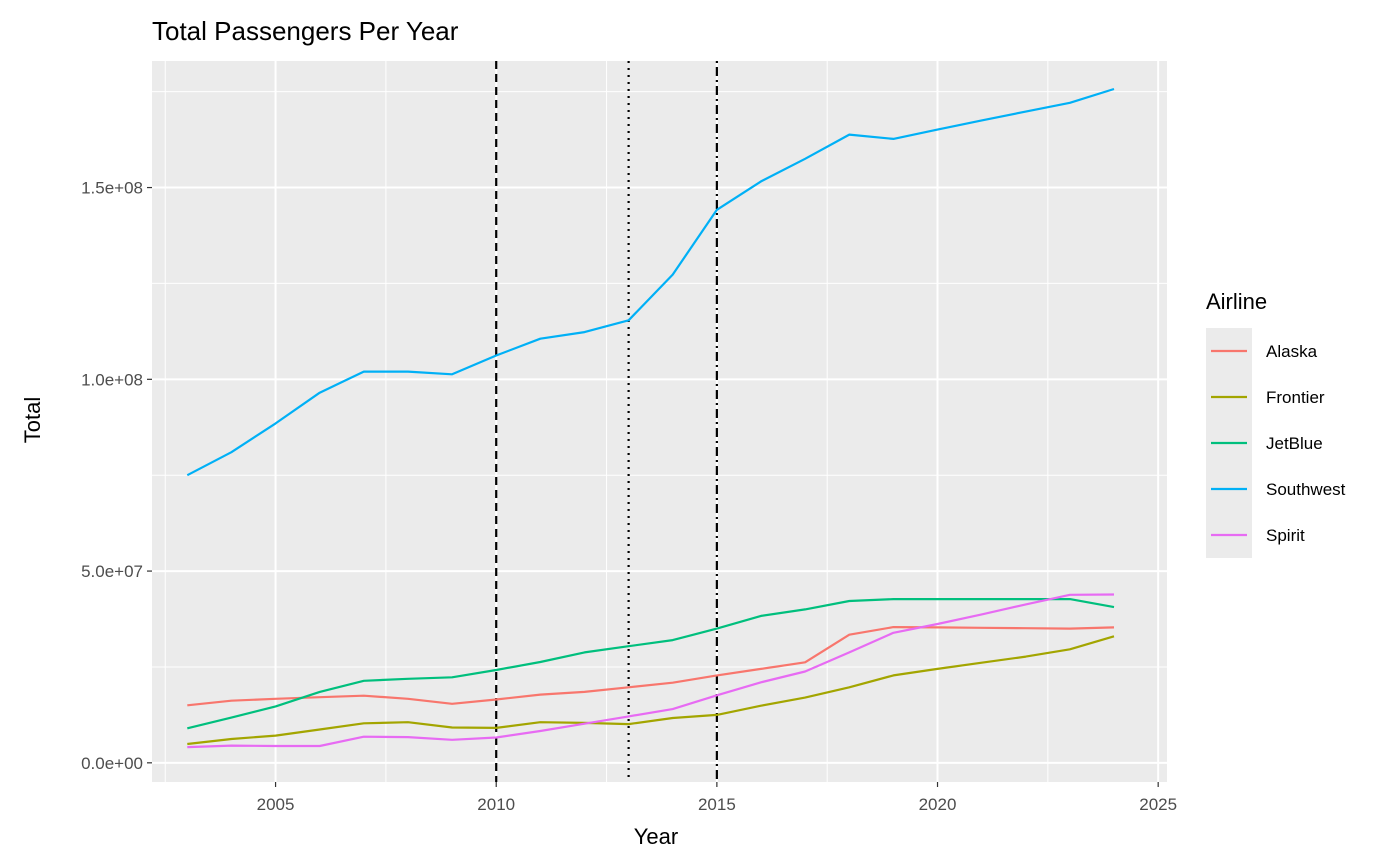 This screenshot has width=1386, height=862. What do you see at coordinates (1285, 535) in the screenshot?
I see `legend-label-spirit: Spirit` at bounding box center [1285, 535].